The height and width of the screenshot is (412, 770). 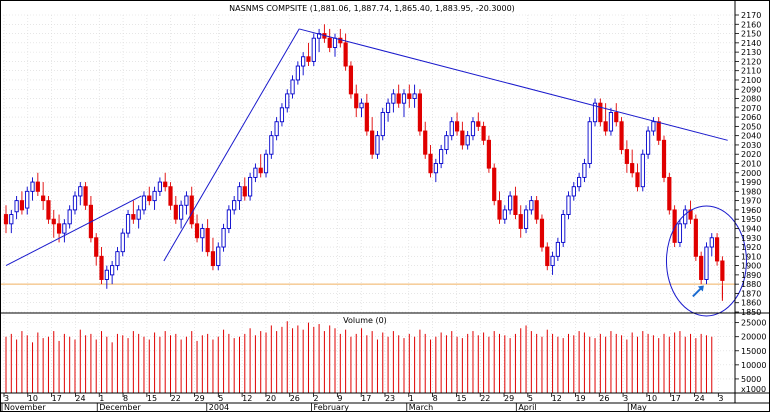 I want to click on month-label: May, so click(x=638, y=407).